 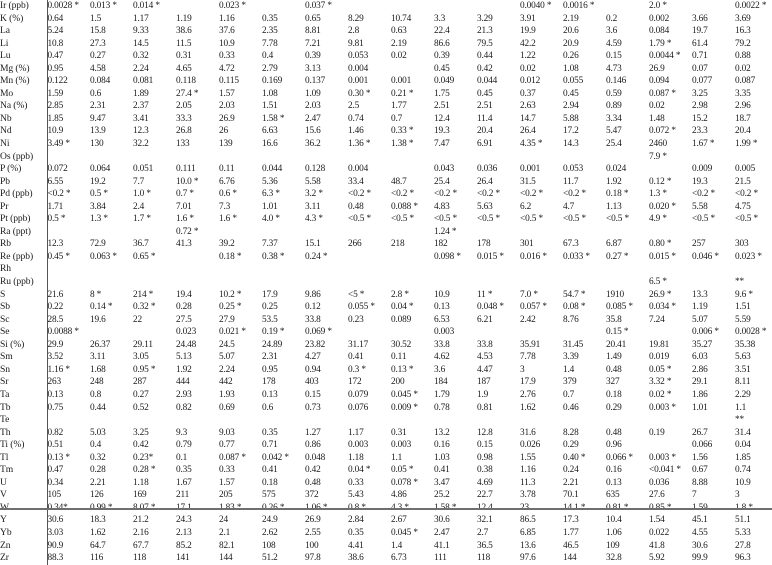 What do you see at coordinates (55, 68) in the screenshot?
I see `table-cell: 0.95` at bounding box center [55, 68].